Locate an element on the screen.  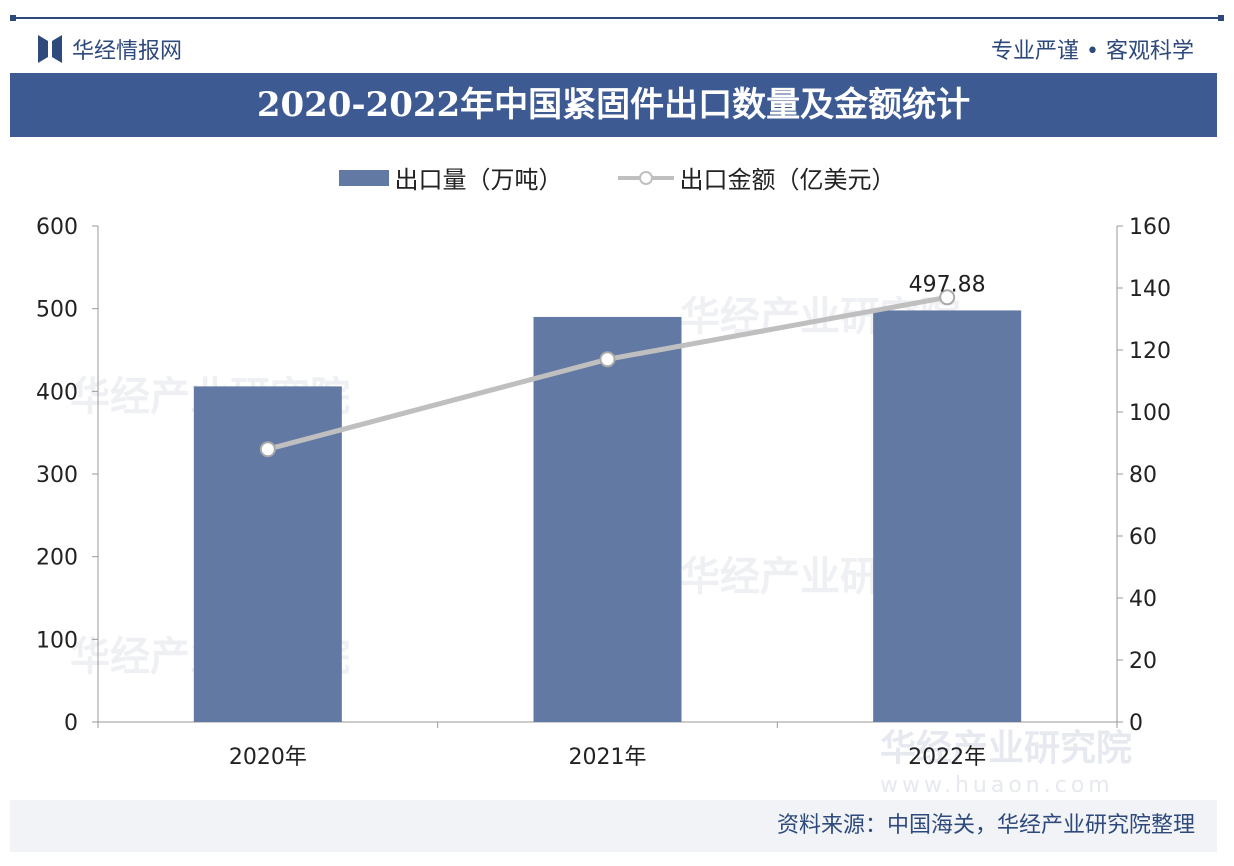
right-tick-label: 80 is located at coordinates (1143, 475).